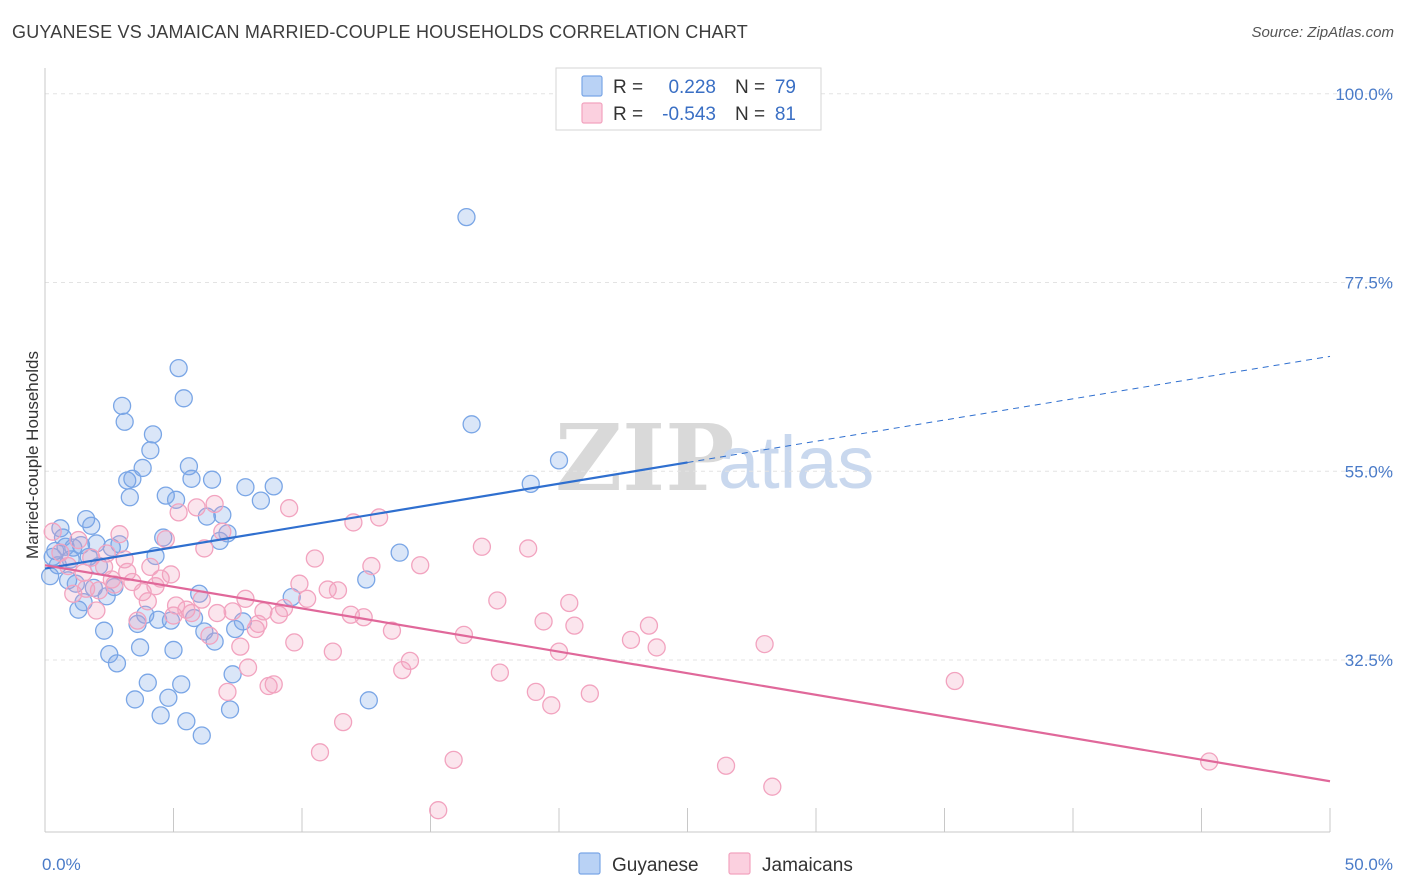 The image size is (1406, 892). What do you see at coordinates (366, 515) in the screenshot?
I see `guyanese-trend-line` at bounding box center [366, 515].